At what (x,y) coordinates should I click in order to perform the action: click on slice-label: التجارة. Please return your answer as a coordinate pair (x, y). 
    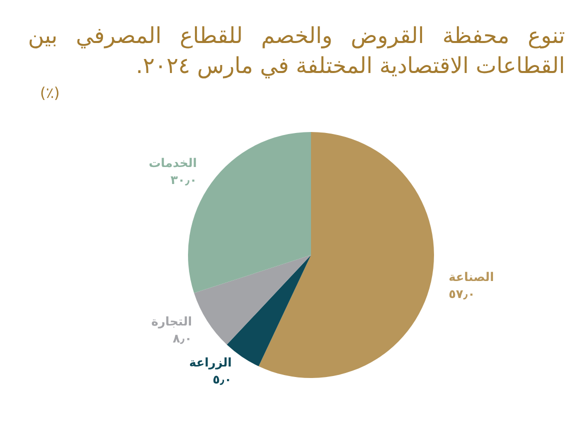
    Looking at the image, I should click on (171, 321).